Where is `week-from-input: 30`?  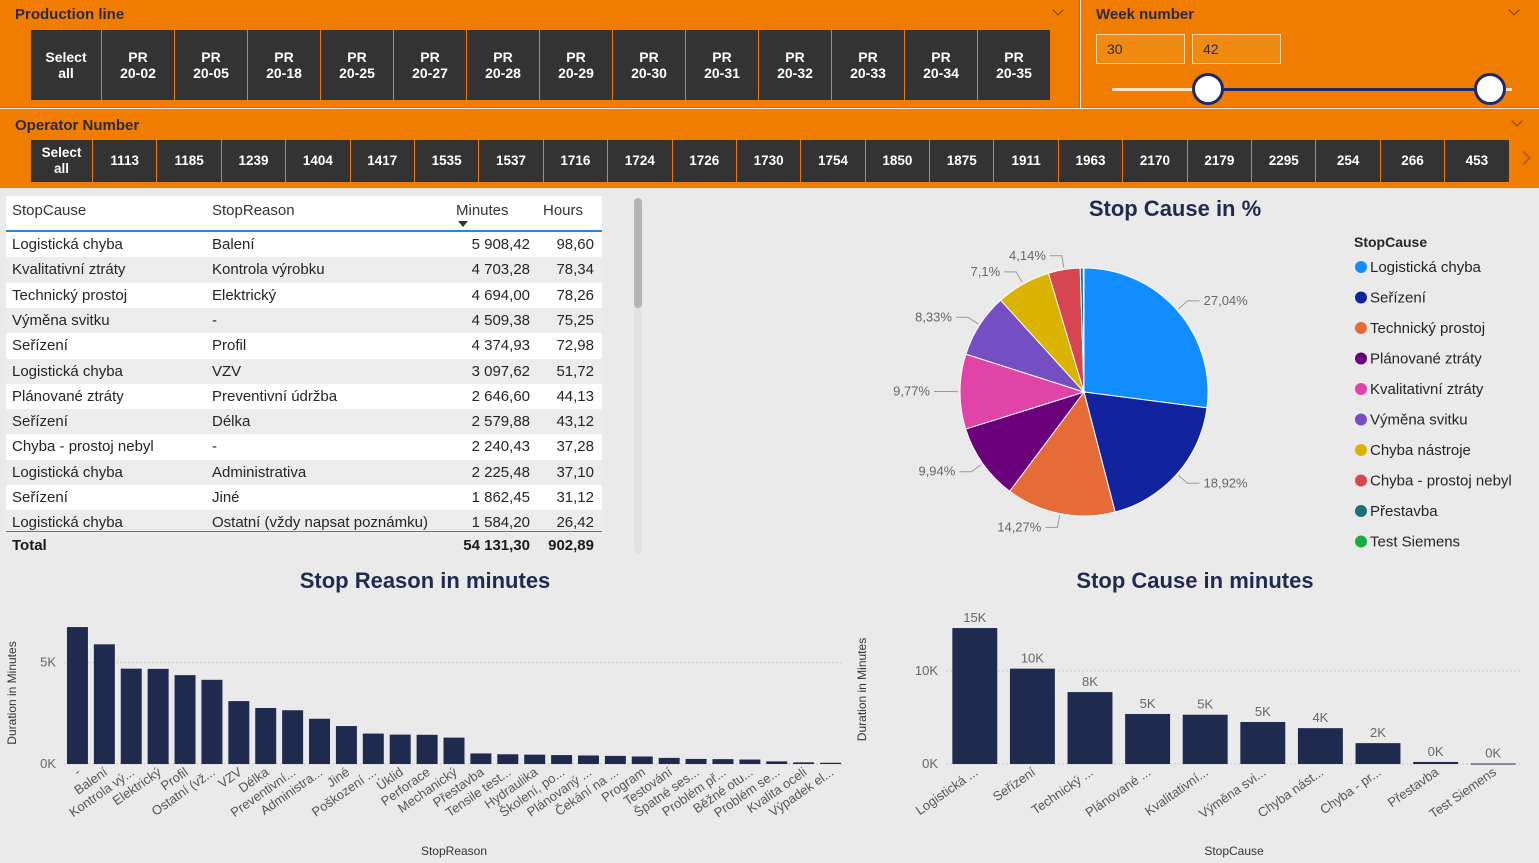
week-from-input: 30 is located at coordinates (1140, 49).